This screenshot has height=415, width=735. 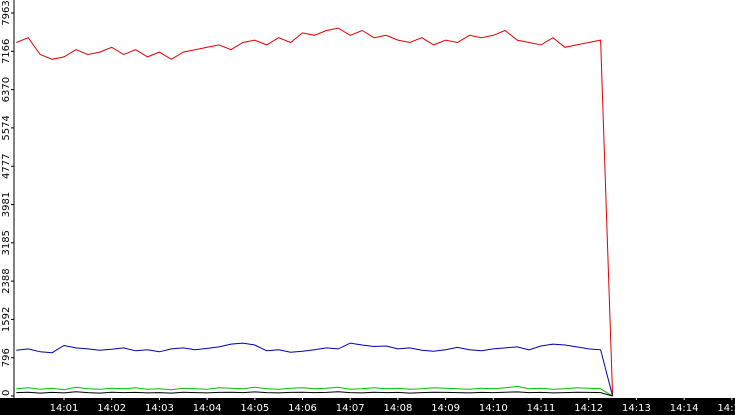 What do you see at coordinates (6, 319) in the screenshot?
I see `y-tick-label: 1592` at bounding box center [6, 319].